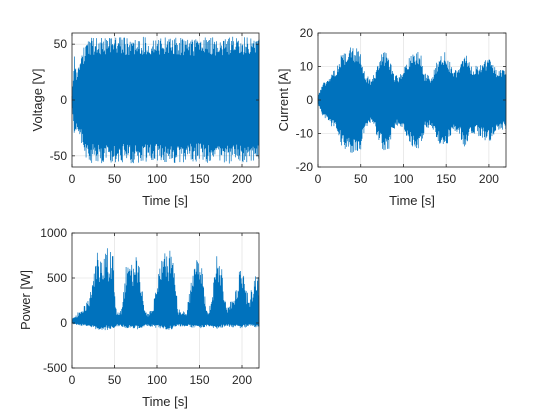 This screenshot has height=420, width=560. Describe the element at coordinates (25, 300) in the screenshot. I see `power-ylabel: Power [W]` at that location.